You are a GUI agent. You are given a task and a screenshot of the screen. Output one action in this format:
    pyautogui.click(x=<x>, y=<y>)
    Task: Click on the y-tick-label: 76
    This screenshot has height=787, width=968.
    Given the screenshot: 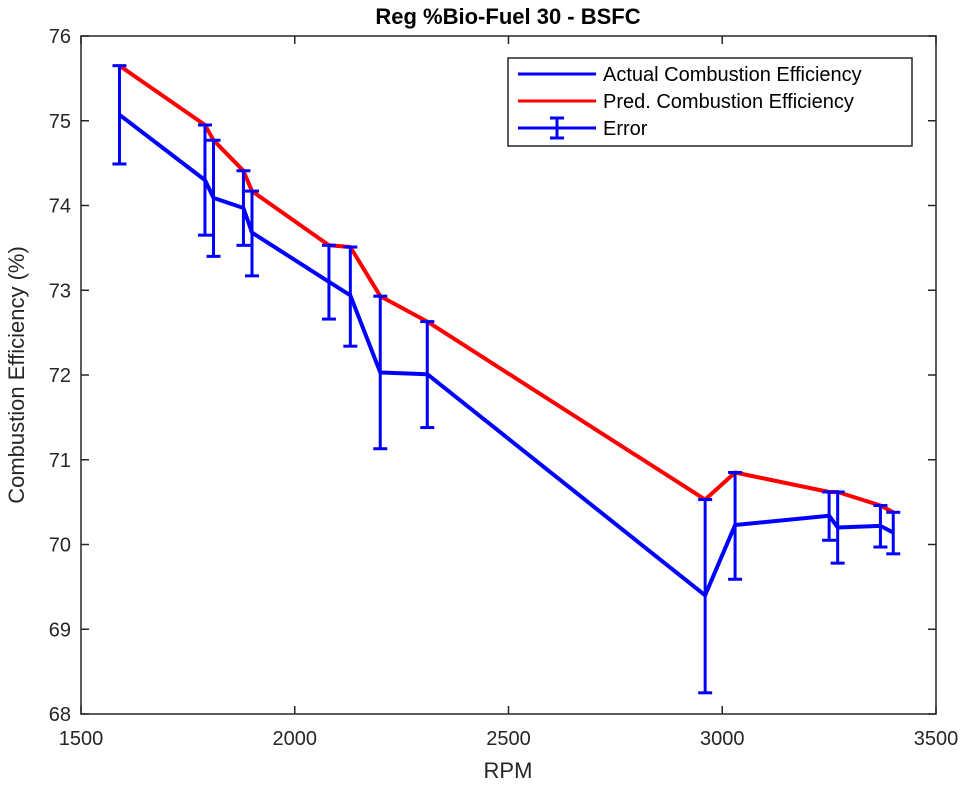 What is the action you would take?
    pyautogui.click(x=60, y=37)
    